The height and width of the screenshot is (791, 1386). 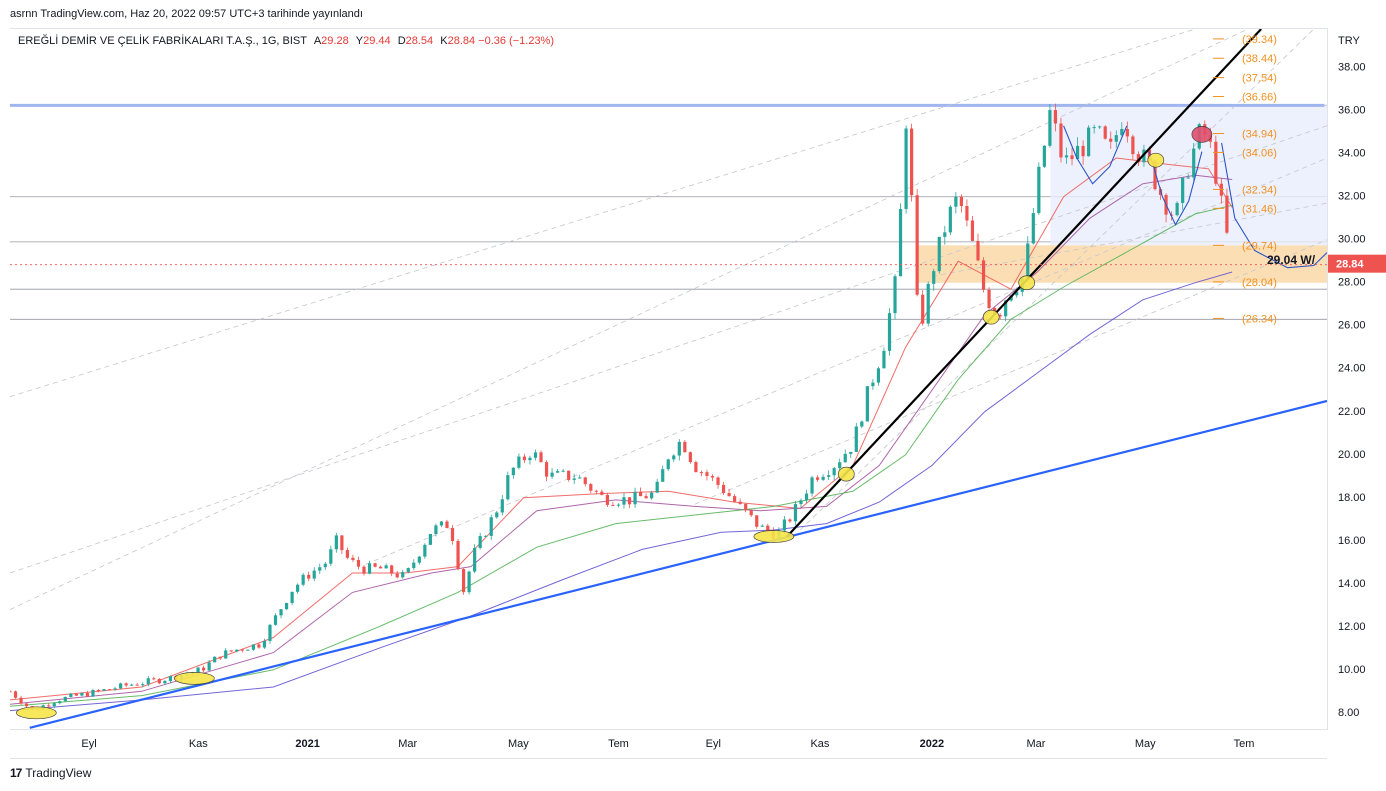 What do you see at coordinates (668, 744) in the screenshot?
I see `time-axis: Eyl Kas 2021 Mar May Tem Eyl Kas 2022 Mar May Tem` at bounding box center [668, 744].